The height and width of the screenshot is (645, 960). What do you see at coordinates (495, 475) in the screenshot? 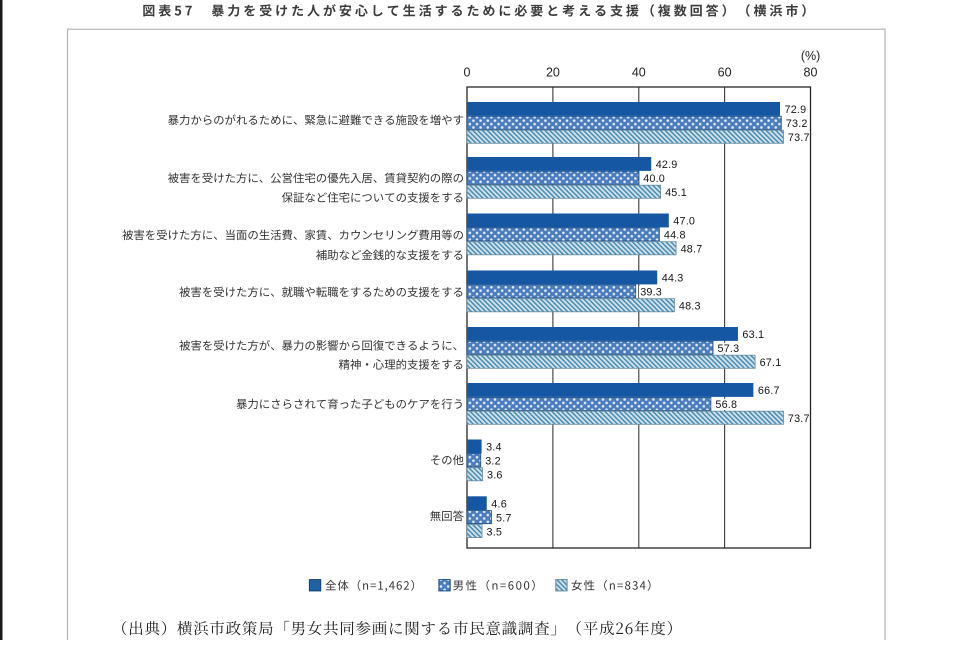
I see `svg-text: 3.6` at bounding box center [495, 475].